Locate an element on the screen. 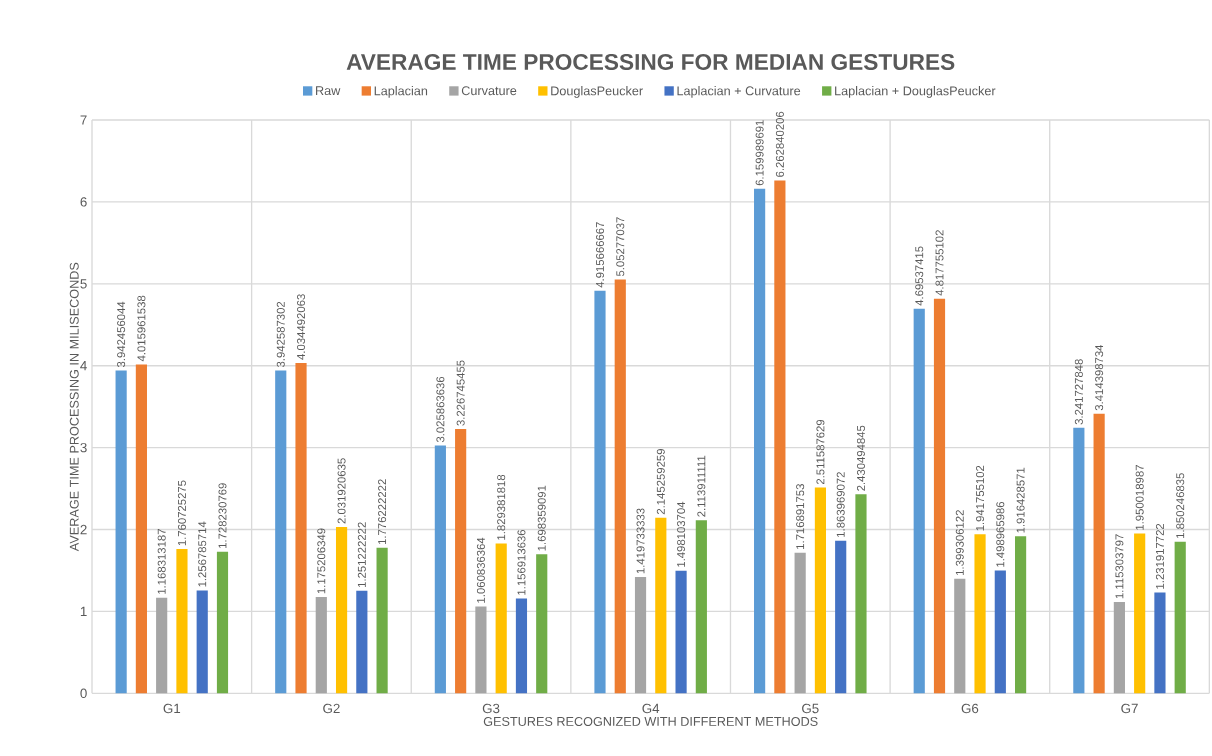  data-label: 4.817755102 is located at coordinates (939, 263).